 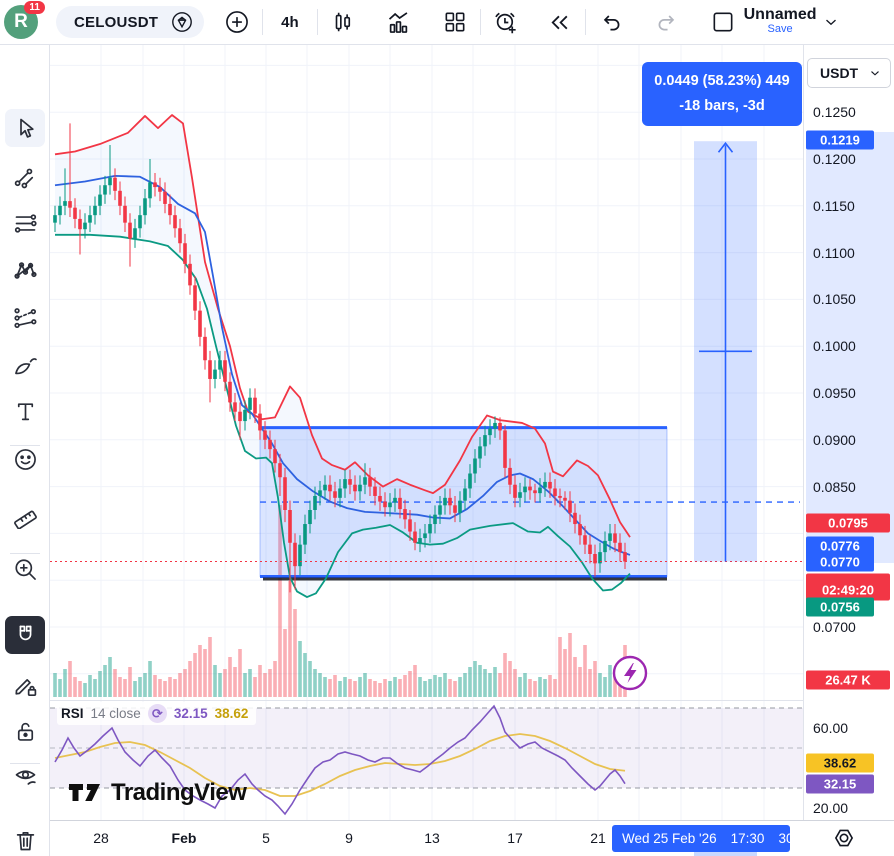 I want to click on time-tick-label: 17, so click(x=515, y=838).